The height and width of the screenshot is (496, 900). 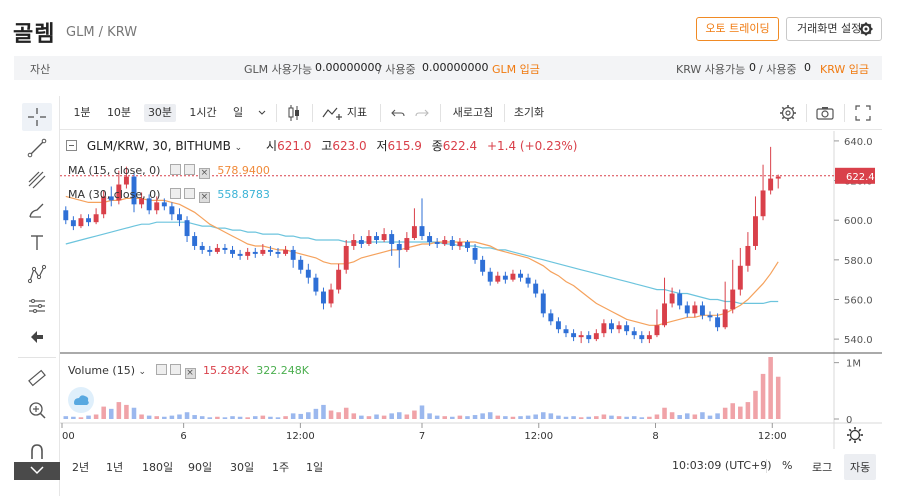 What do you see at coordinates (37, 378) in the screenshot?
I see `ruler-tool` at bounding box center [37, 378].